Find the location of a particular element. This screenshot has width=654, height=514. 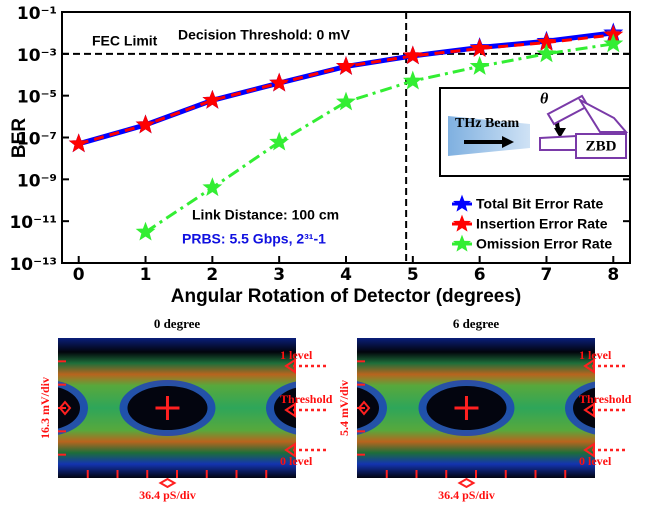

beam-shape is located at coordinates (489, 136).